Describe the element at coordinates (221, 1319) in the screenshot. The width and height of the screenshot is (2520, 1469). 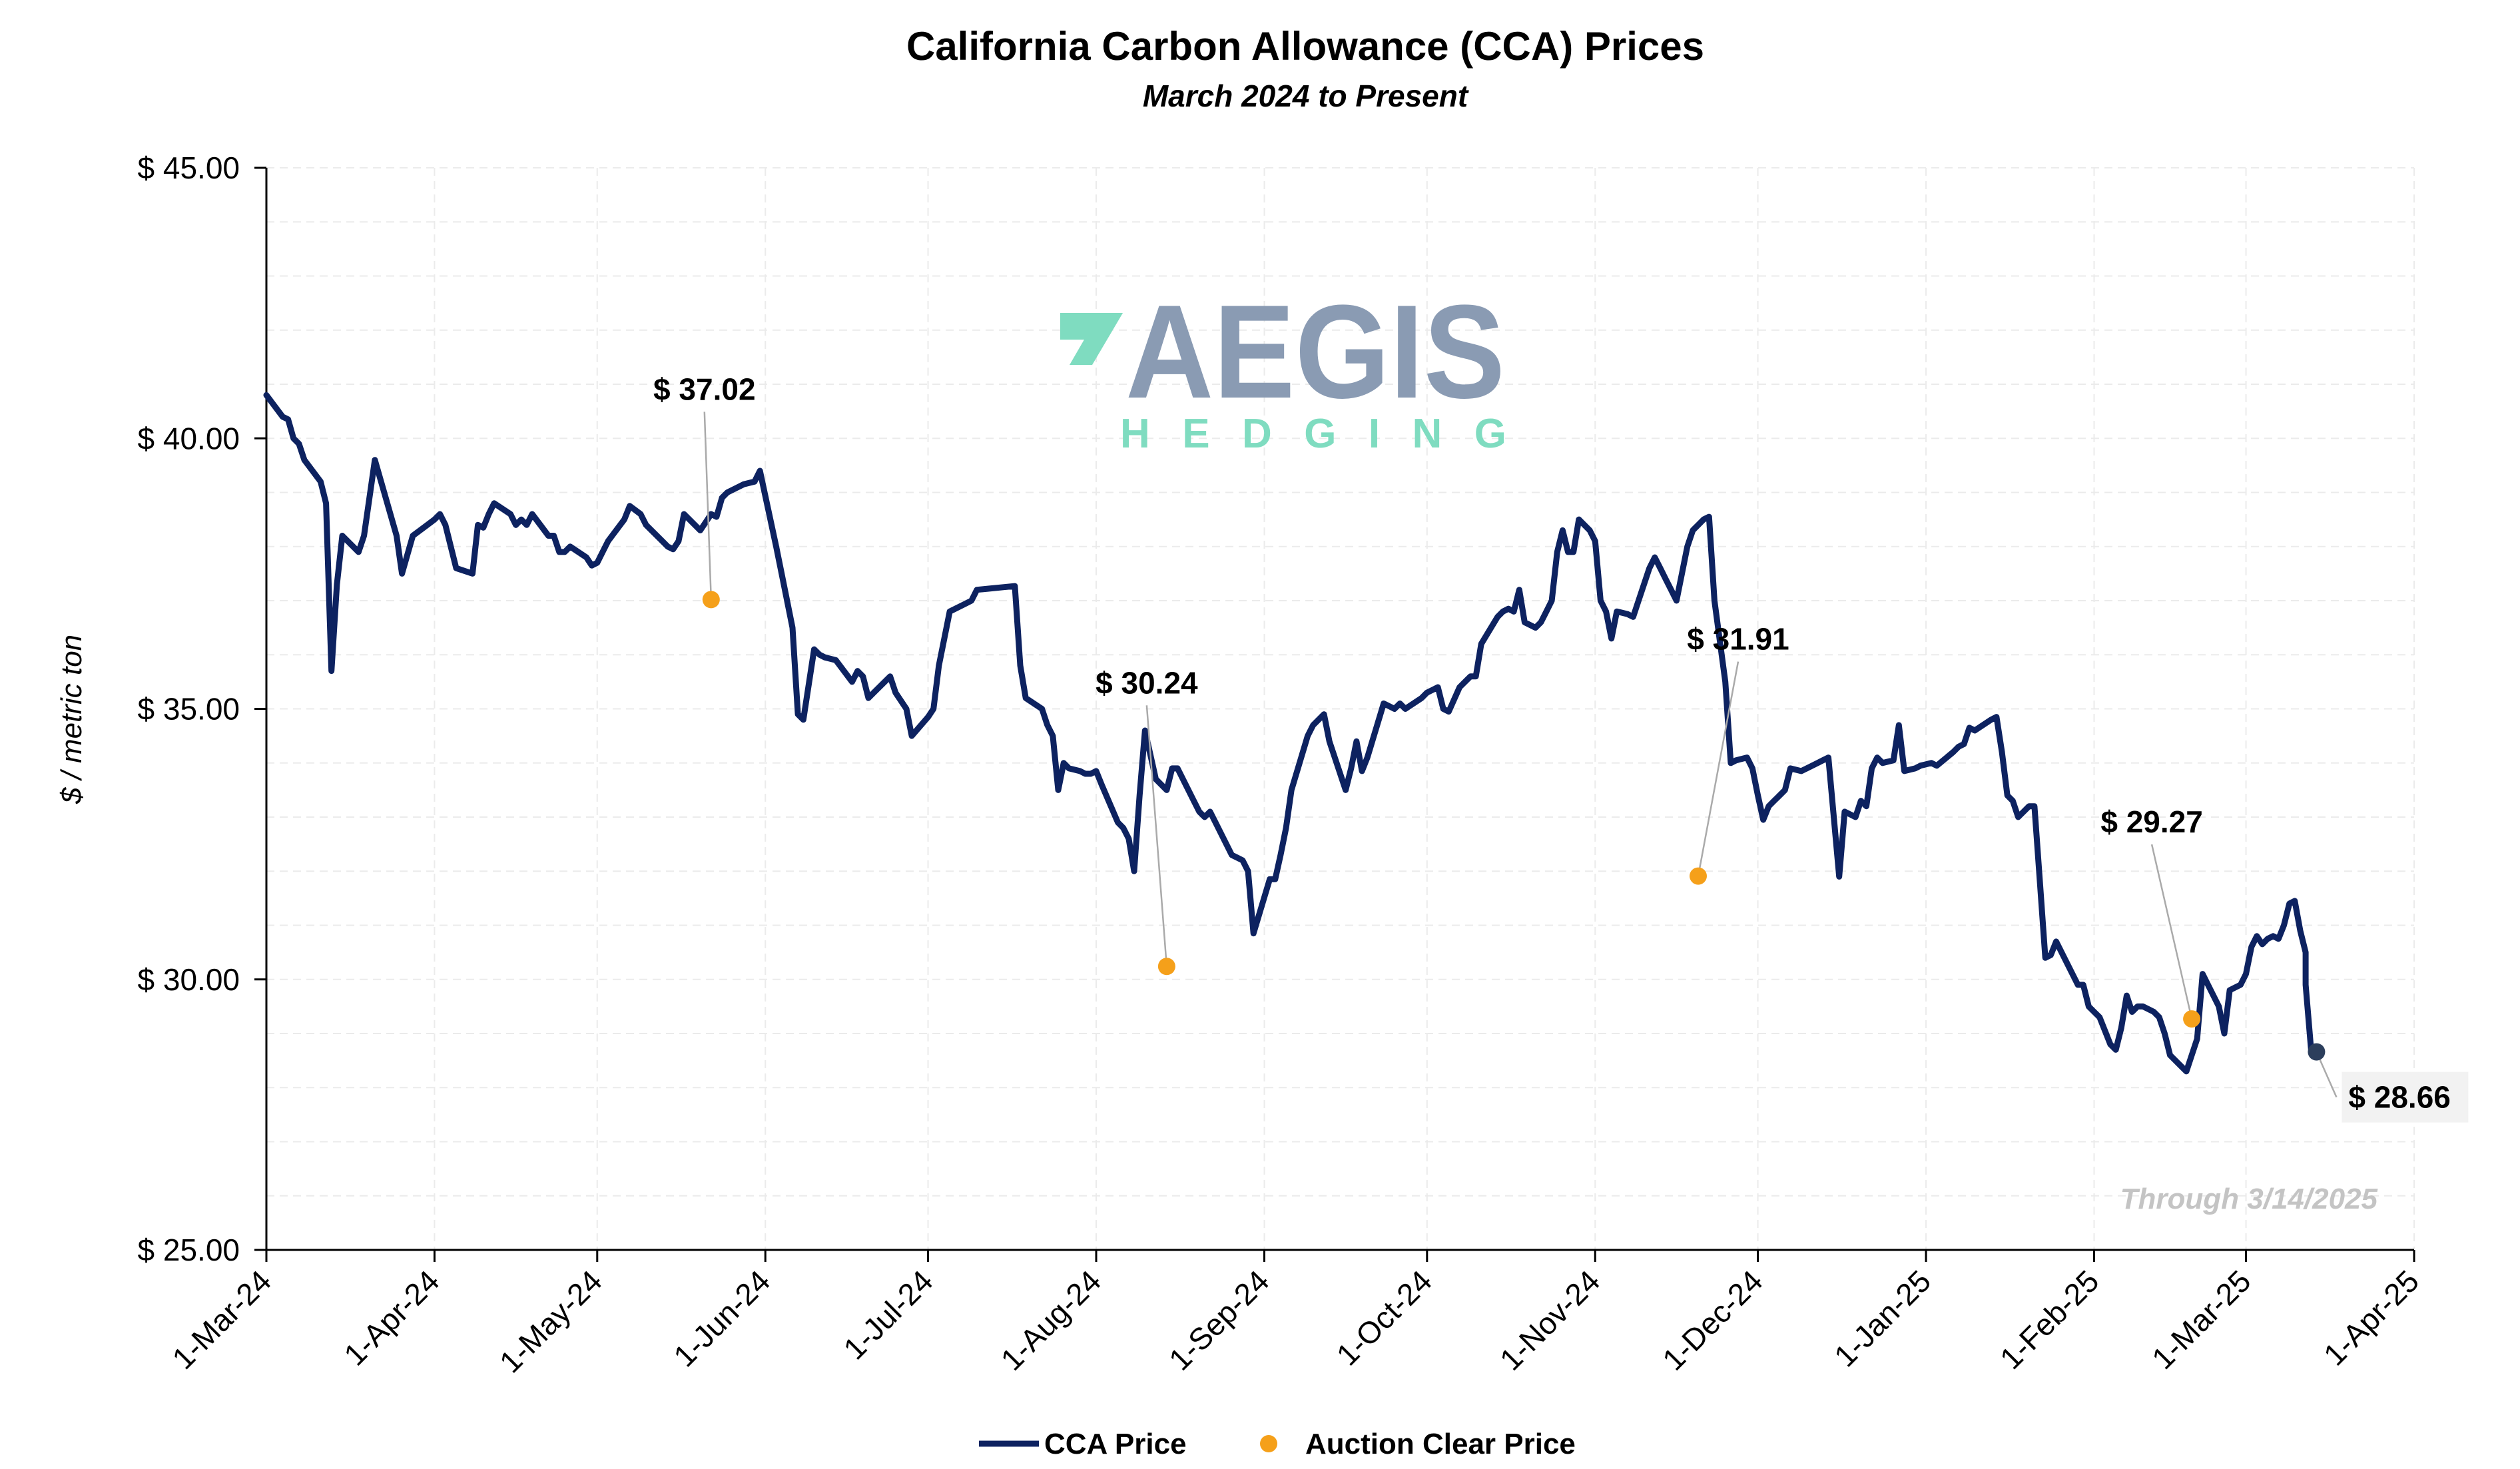
I see `x-tick-label: 1-Mar-24` at that location.